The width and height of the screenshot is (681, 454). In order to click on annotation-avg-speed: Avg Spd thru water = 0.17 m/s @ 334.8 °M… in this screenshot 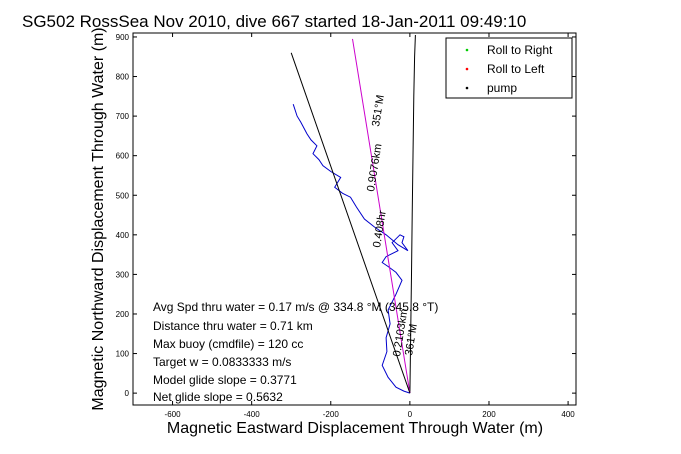, I will do `click(295, 307)`.